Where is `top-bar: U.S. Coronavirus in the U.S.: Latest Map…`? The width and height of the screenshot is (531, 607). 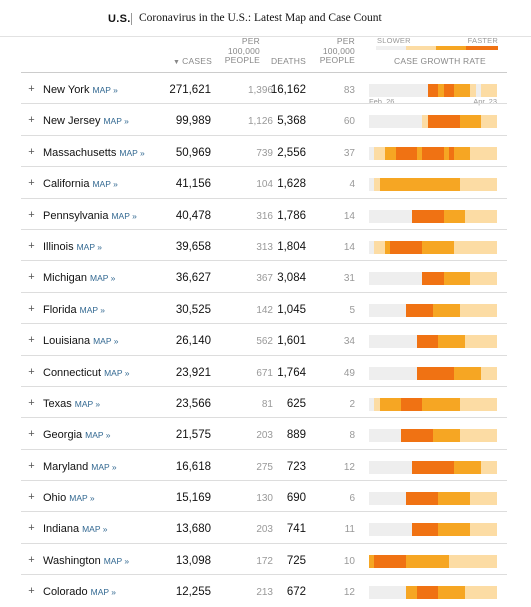 top-bar: U.S. Coronavirus in the U.S.: Latest Map… is located at coordinates (265, 18).